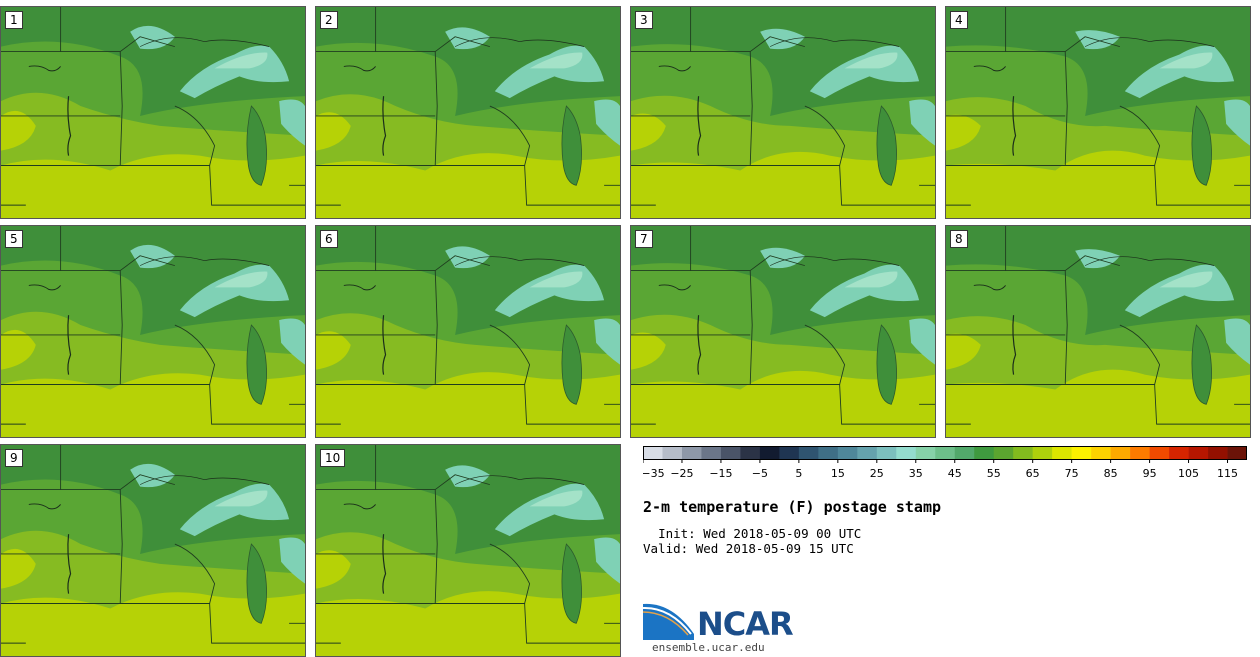 The height and width of the screenshot is (657, 1260). What do you see at coordinates (748, 548) in the screenshot?
I see `valid-time-row: Valid: Wed 2018-05-09 15 UTC` at bounding box center [748, 548].